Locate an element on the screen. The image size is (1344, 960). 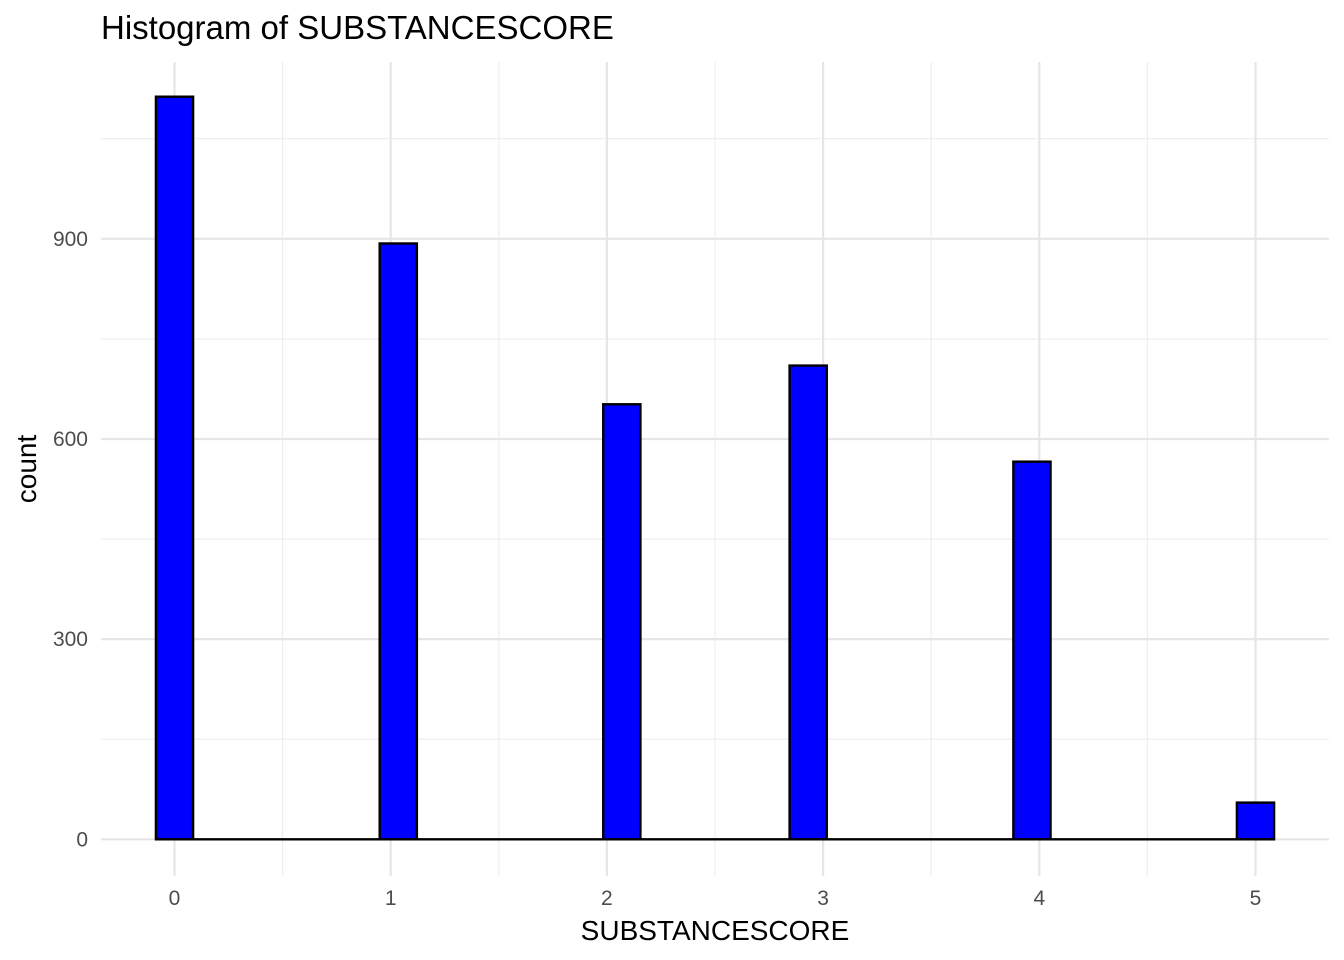
x-tick-label: 4 is located at coordinates (1039, 898).